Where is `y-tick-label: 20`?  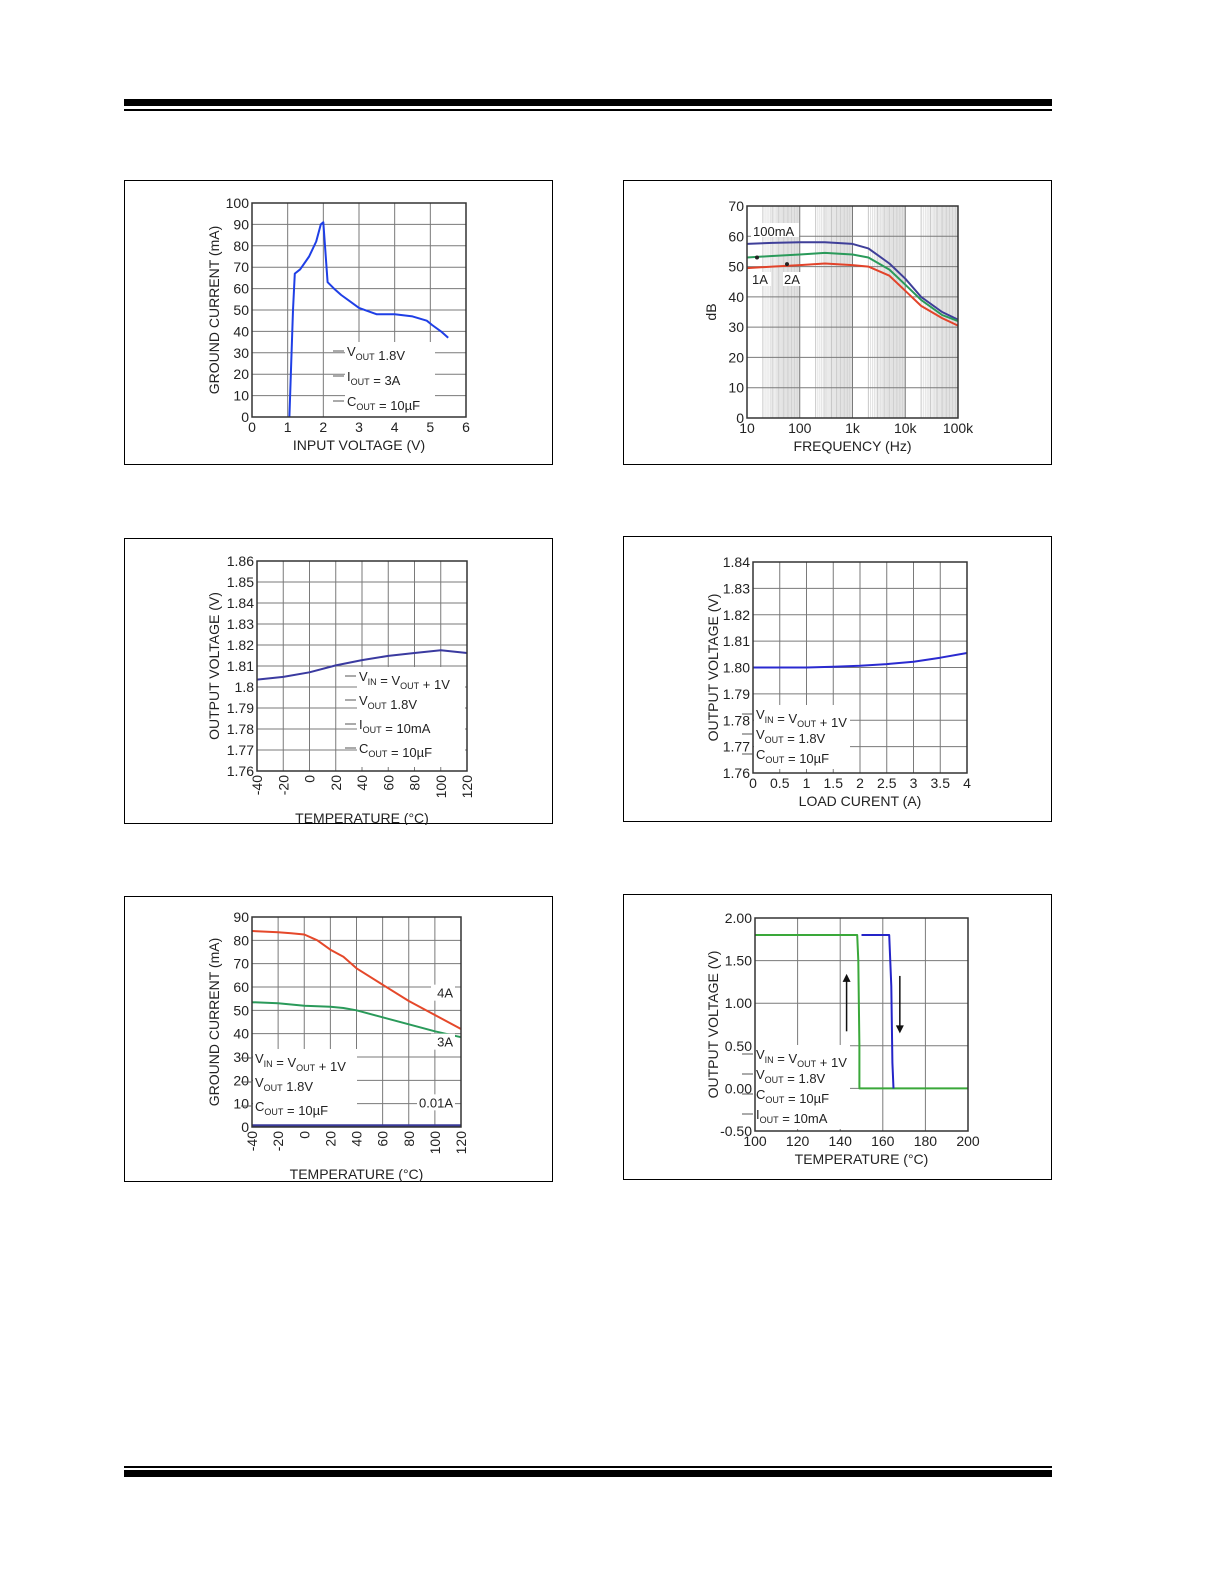
y-tick-label: 20 is located at coordinates (736, 357).